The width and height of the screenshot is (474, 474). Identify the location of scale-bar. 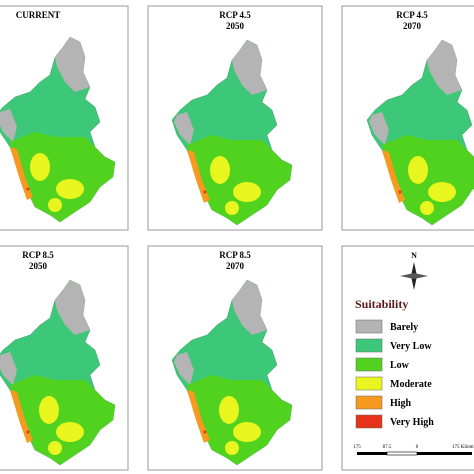
(414, 453).